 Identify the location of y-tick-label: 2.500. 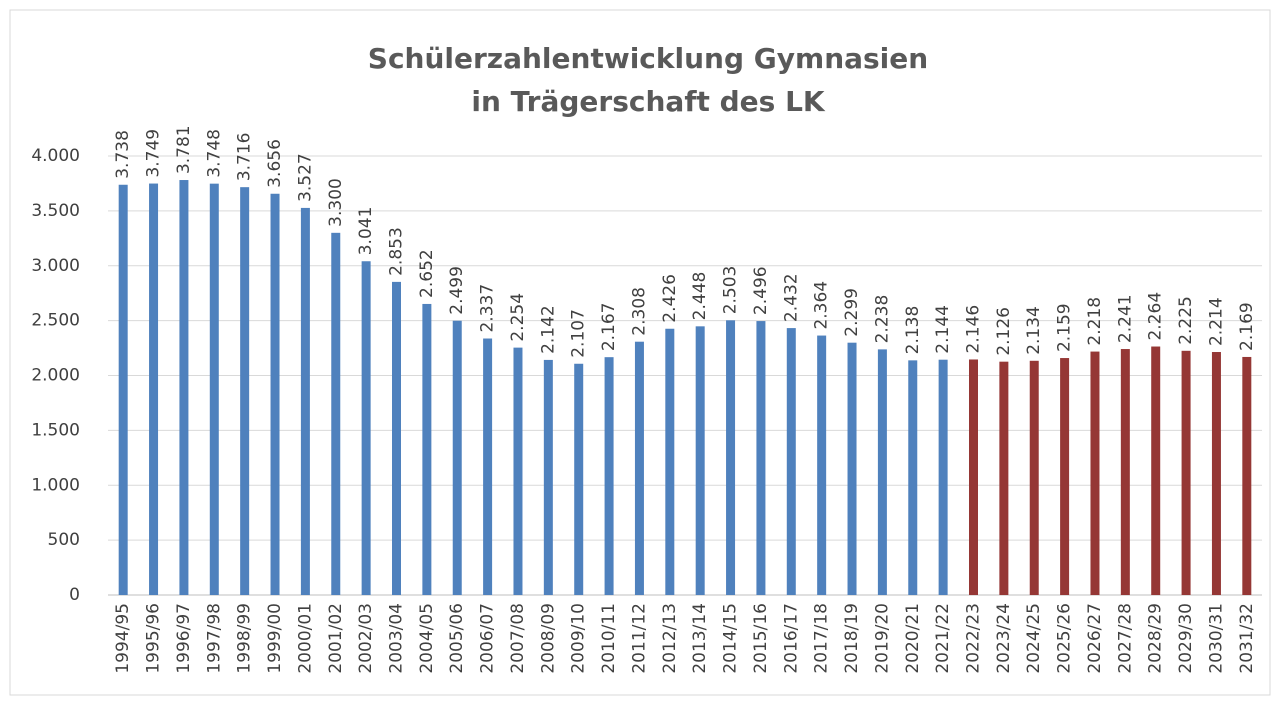
(55, 321).